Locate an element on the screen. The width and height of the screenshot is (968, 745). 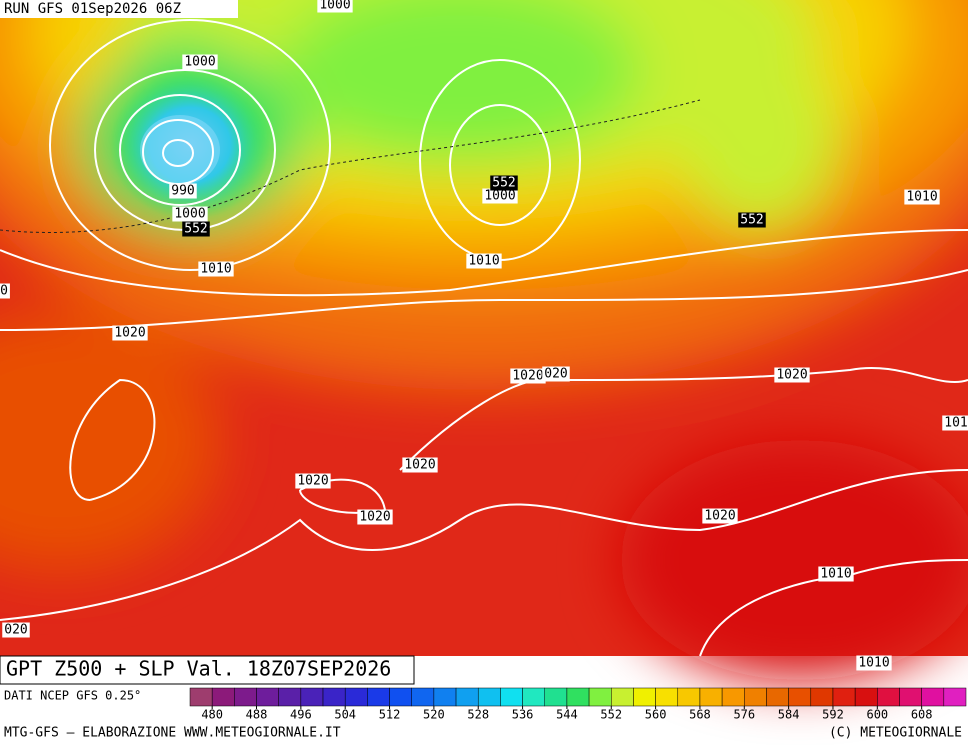
colorbar-tick-label: 576 is located at coordinates (744, 715).